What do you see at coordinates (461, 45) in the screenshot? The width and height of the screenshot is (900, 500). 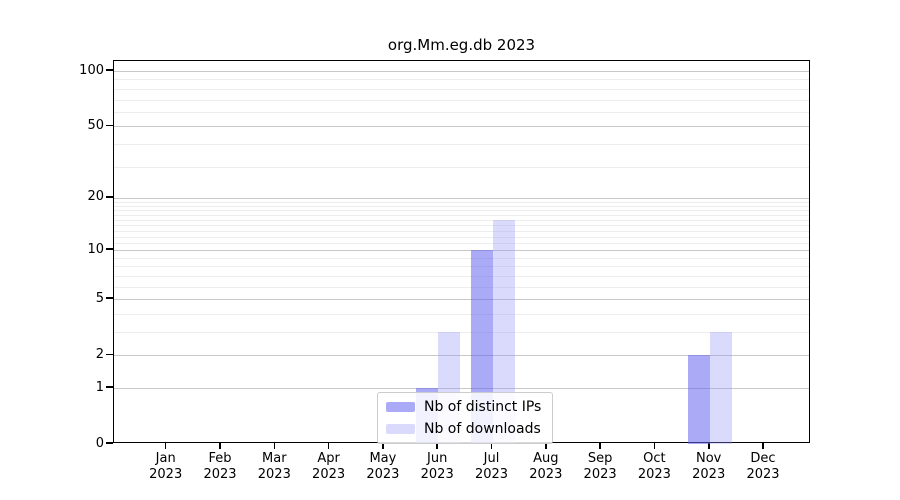 I see `chart-title: org.Mm.eg.db 2023` at bounding box center [461, 45].